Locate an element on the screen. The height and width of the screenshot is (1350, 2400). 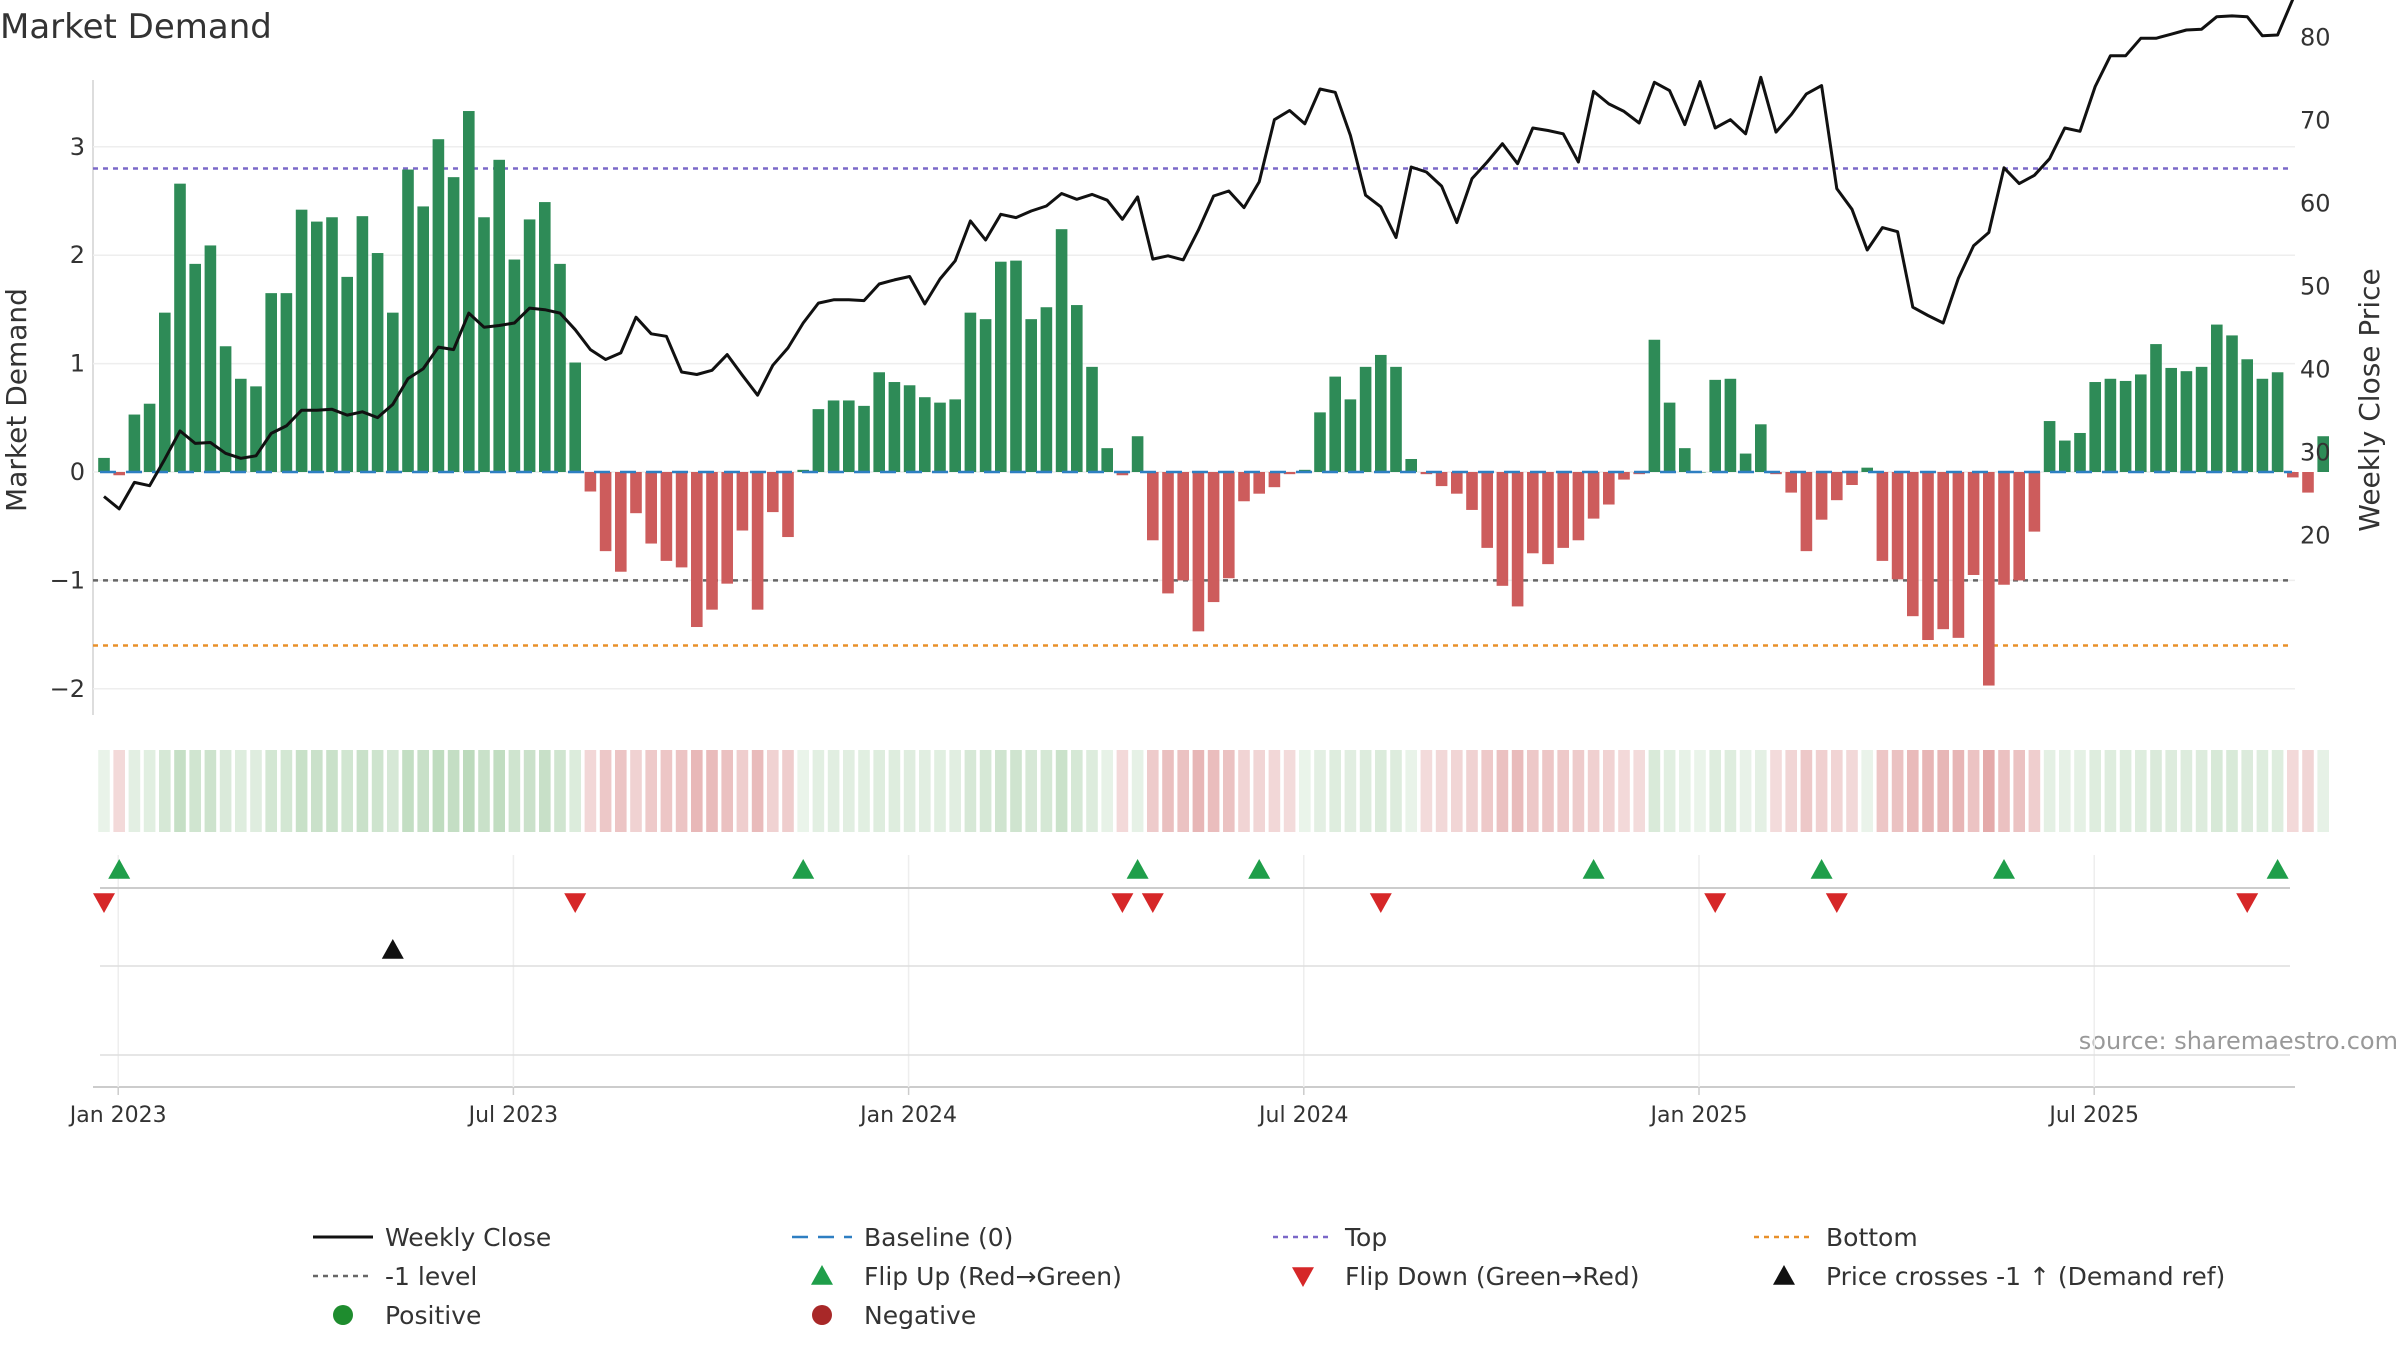
y2-tick-label: 40 is located at coordinates (2315, 370).